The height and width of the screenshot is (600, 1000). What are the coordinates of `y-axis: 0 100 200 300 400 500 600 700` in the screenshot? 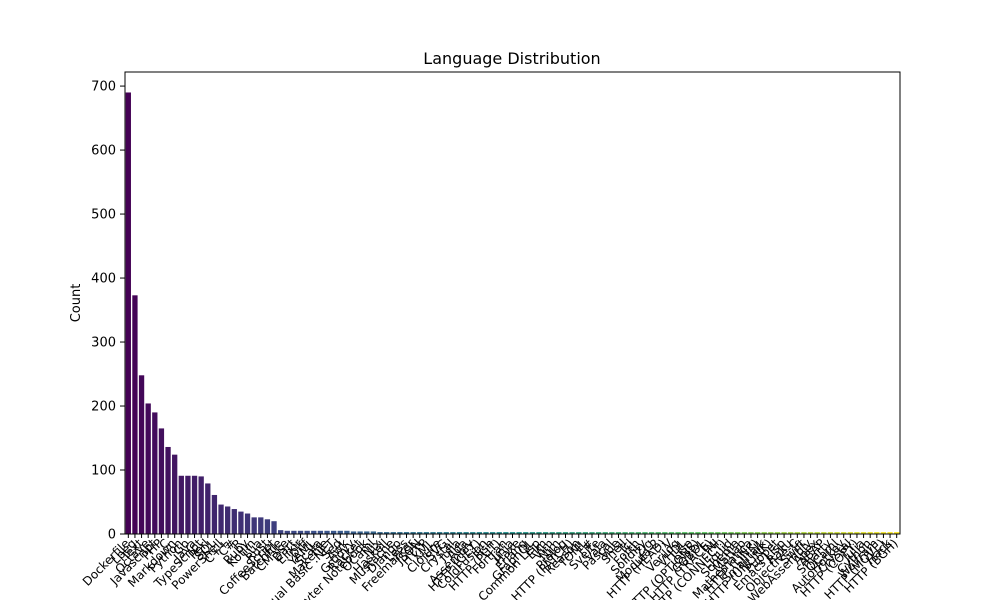 It's located at (108, 311).